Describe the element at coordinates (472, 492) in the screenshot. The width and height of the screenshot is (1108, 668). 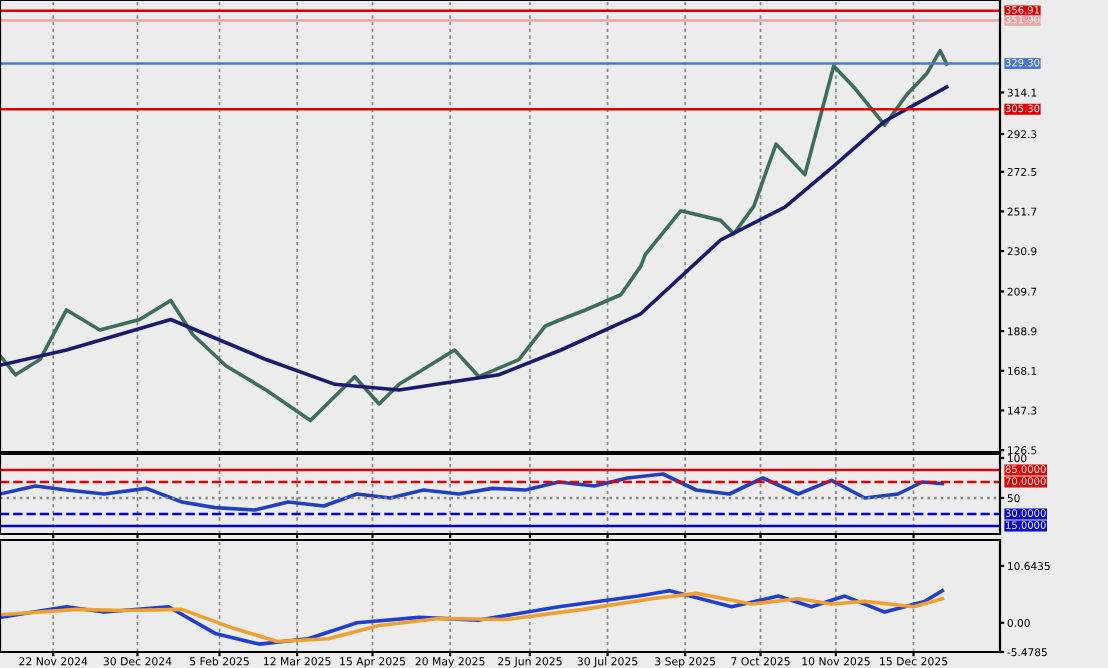
I see `line-series` at that location.